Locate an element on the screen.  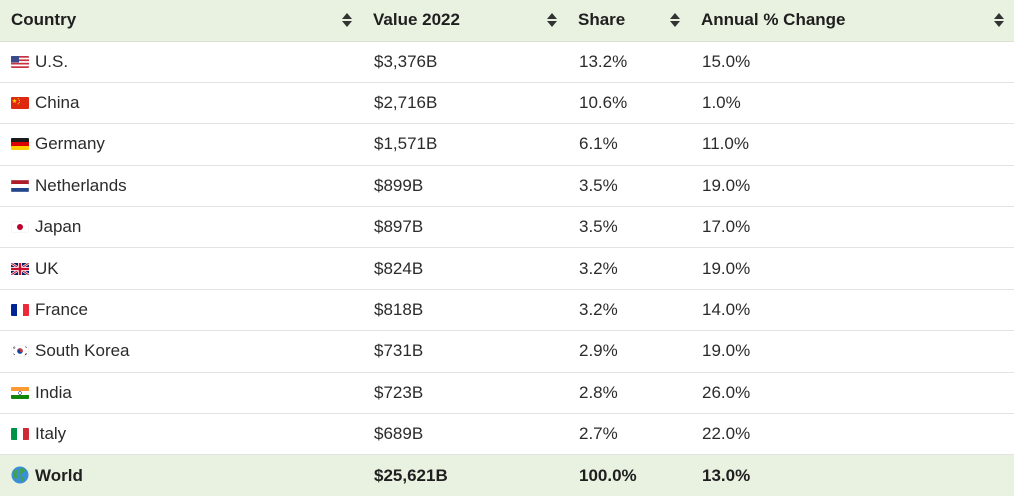
change-cell: 22.0% is located at coordinates (852, 434).